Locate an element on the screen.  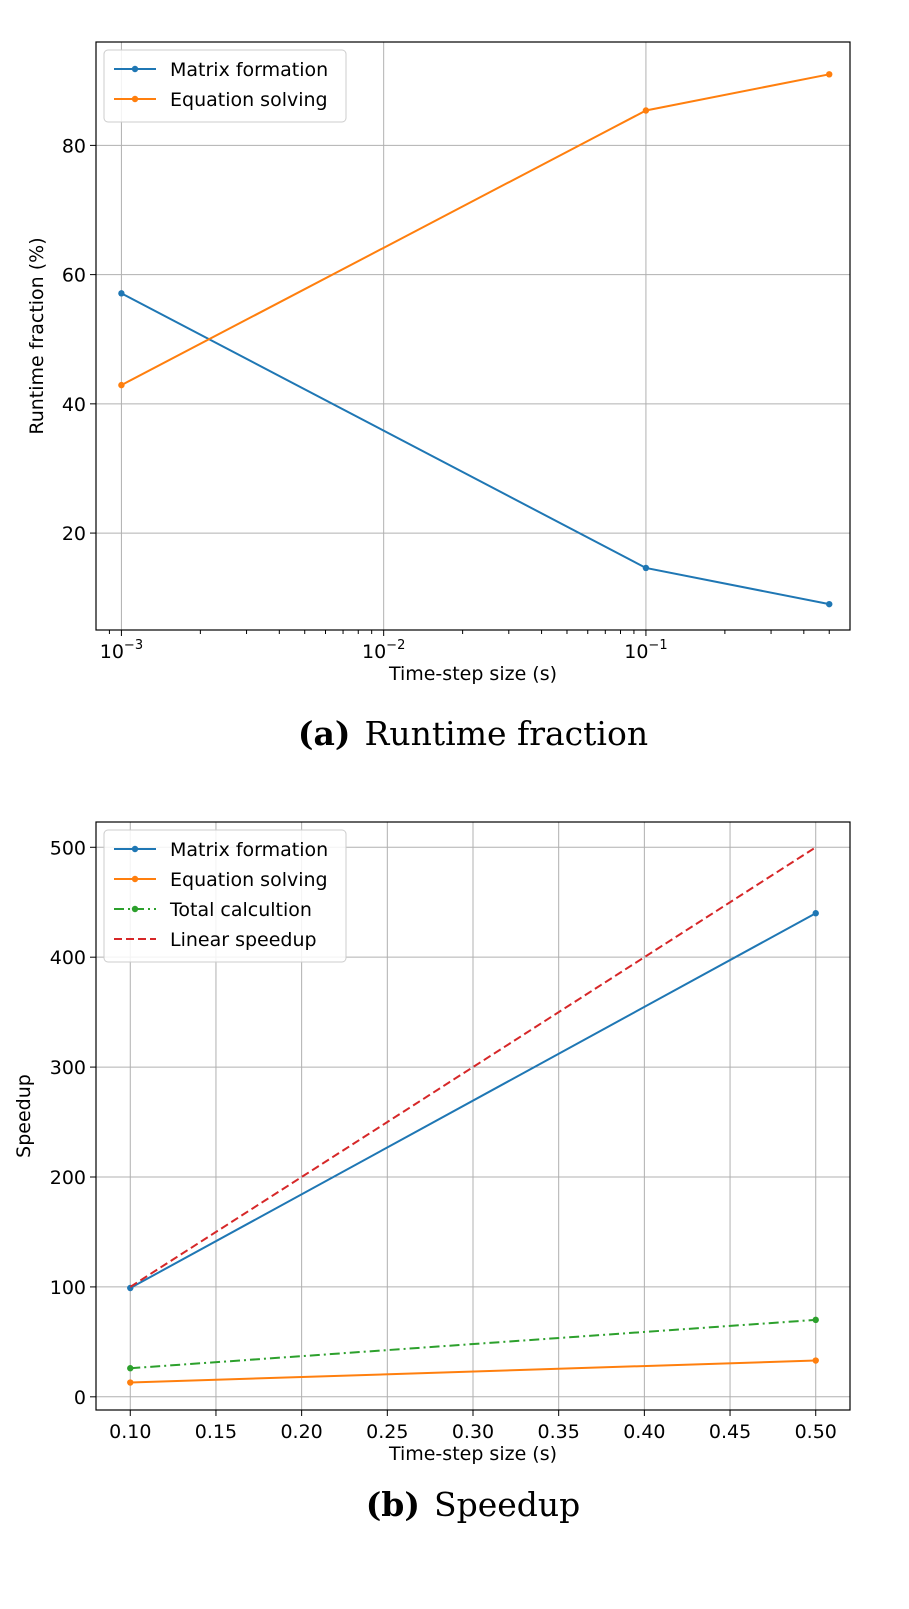
x-tick-label: 10⁻³ is located at coordinates (121, 650).